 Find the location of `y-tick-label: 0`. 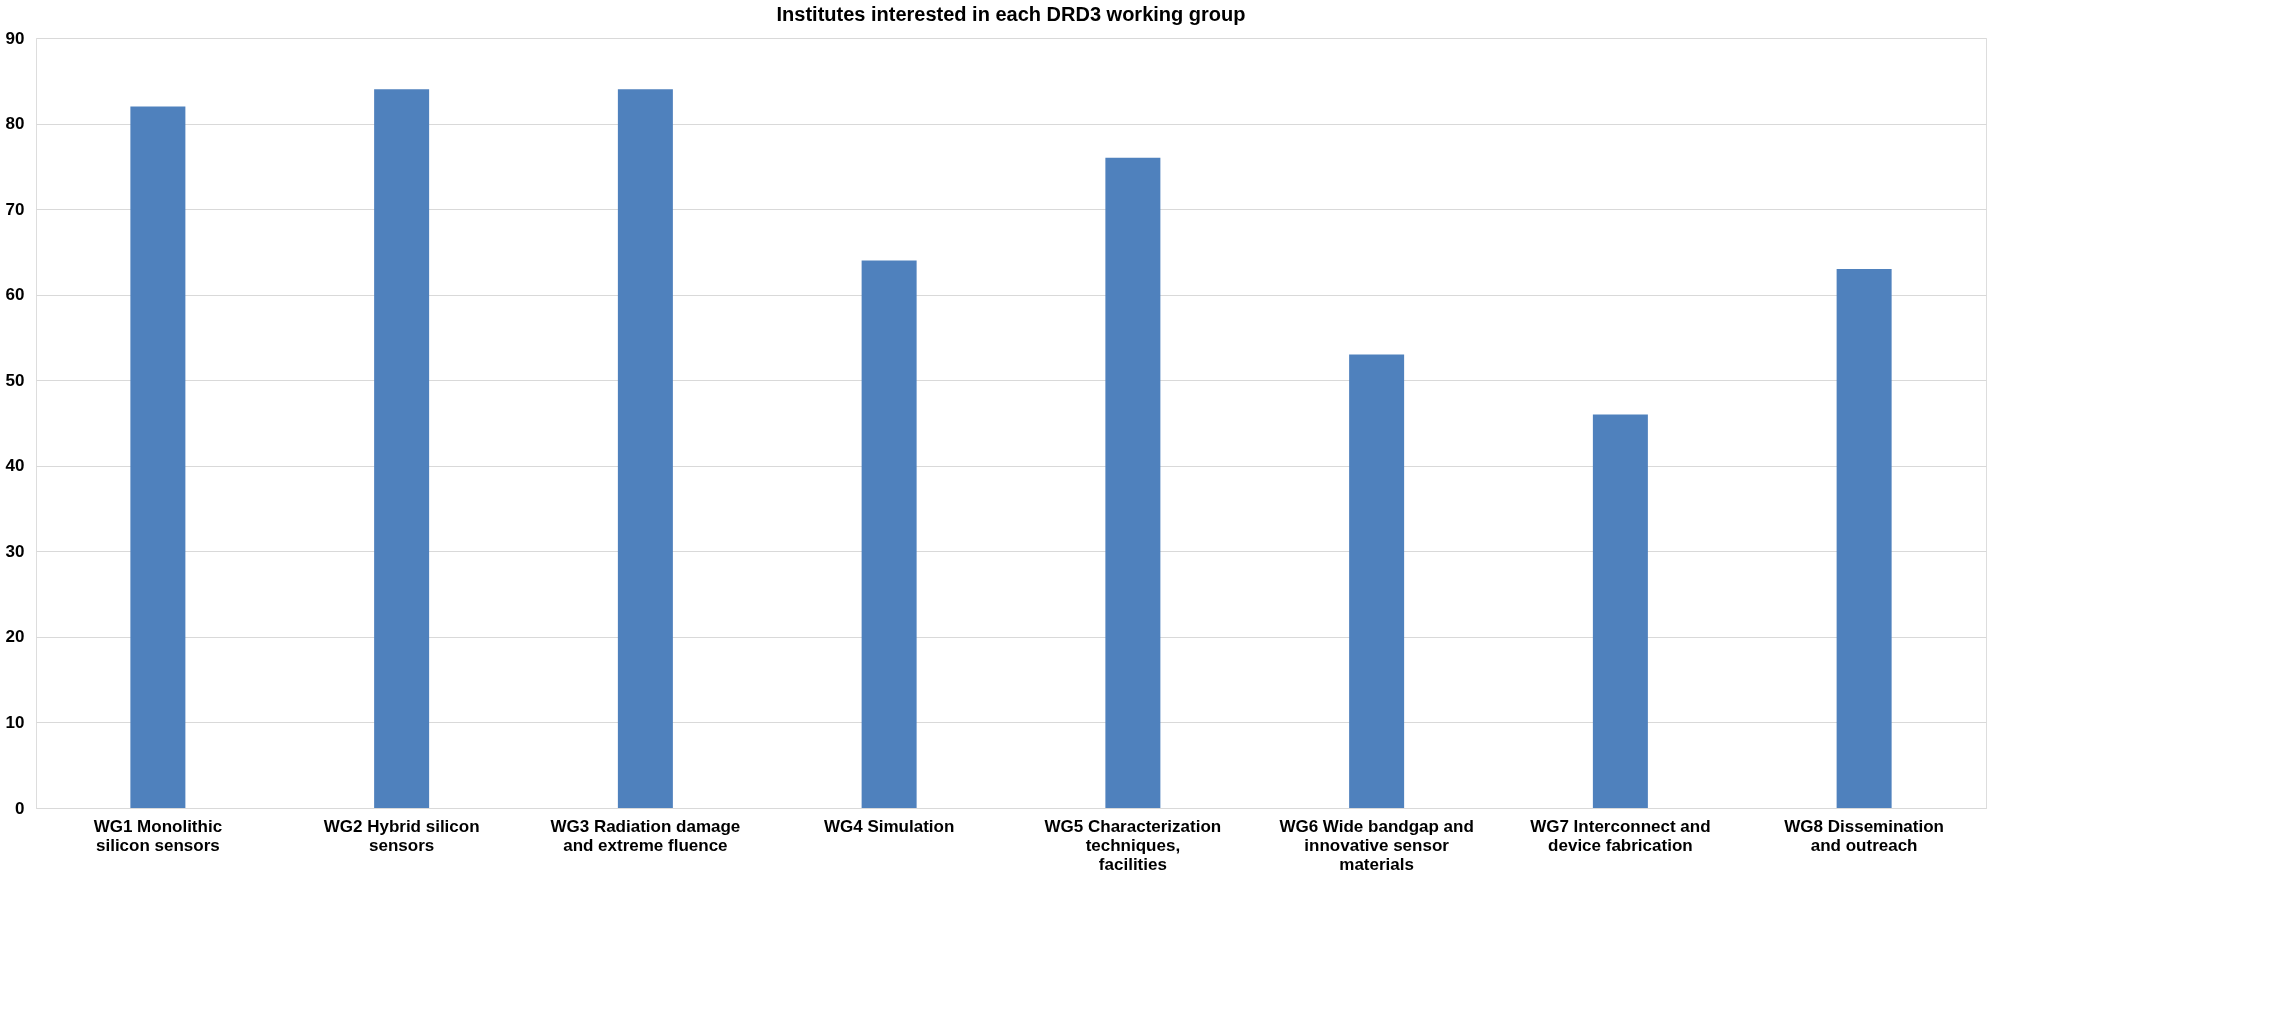

y-tick-label: 0 is located at coordinates (20, 808).